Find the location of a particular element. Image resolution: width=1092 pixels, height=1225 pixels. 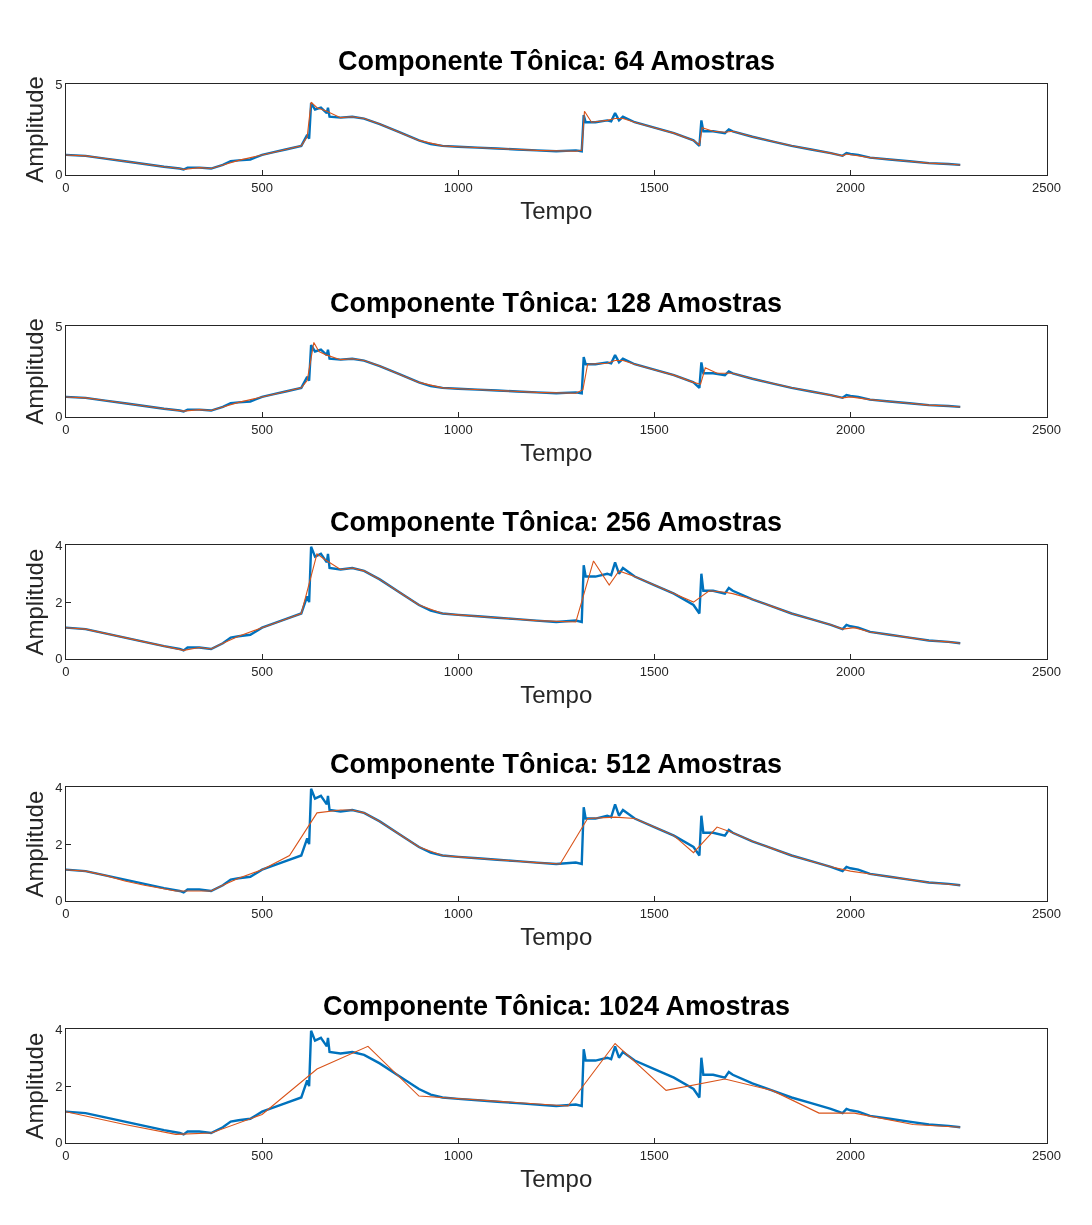

chart-title: Componente Tônica: 1024 Amostras is located at coordinates (557, 1006).